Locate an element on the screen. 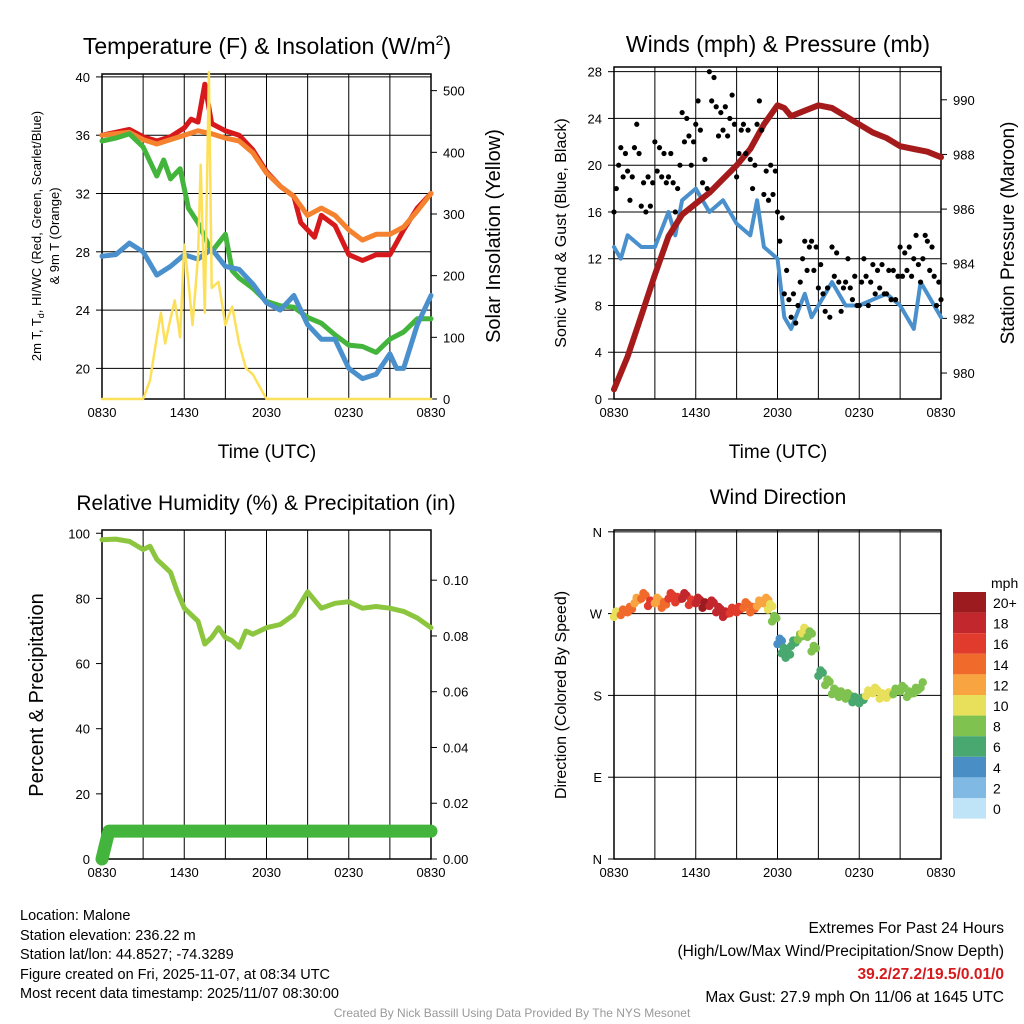 Image resolution: width=1024 pixels, height=1024 pixels. title-sup: 2 is located at coordinates (440, 40).